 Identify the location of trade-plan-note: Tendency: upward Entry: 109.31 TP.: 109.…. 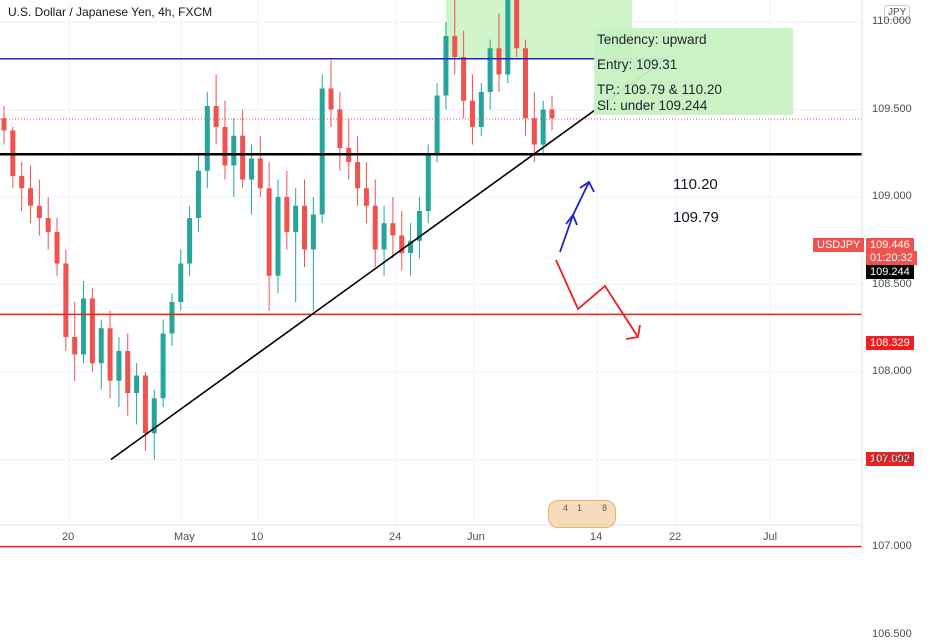
(693, 71).